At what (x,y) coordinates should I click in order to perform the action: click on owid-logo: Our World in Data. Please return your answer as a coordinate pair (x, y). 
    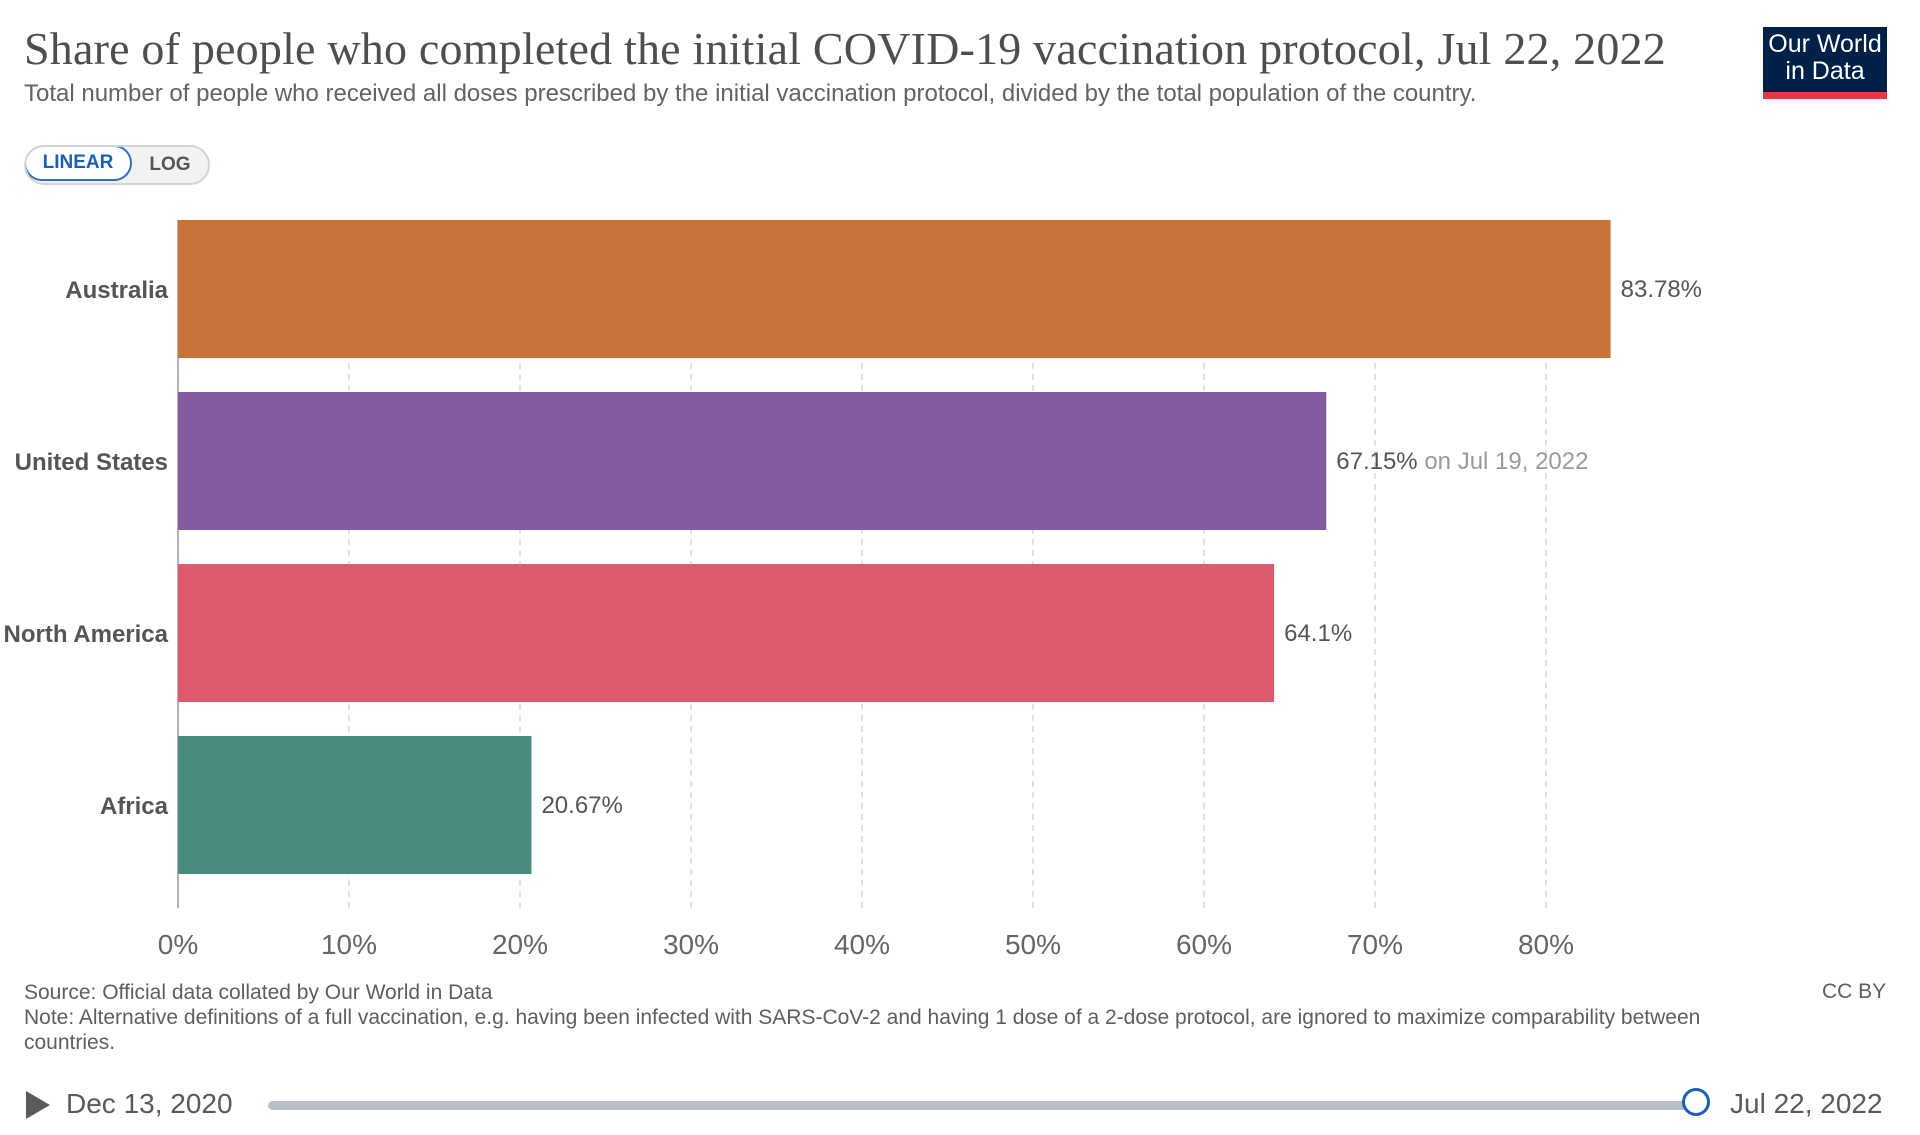
    Looking at the image, I should click on (1825, 63).